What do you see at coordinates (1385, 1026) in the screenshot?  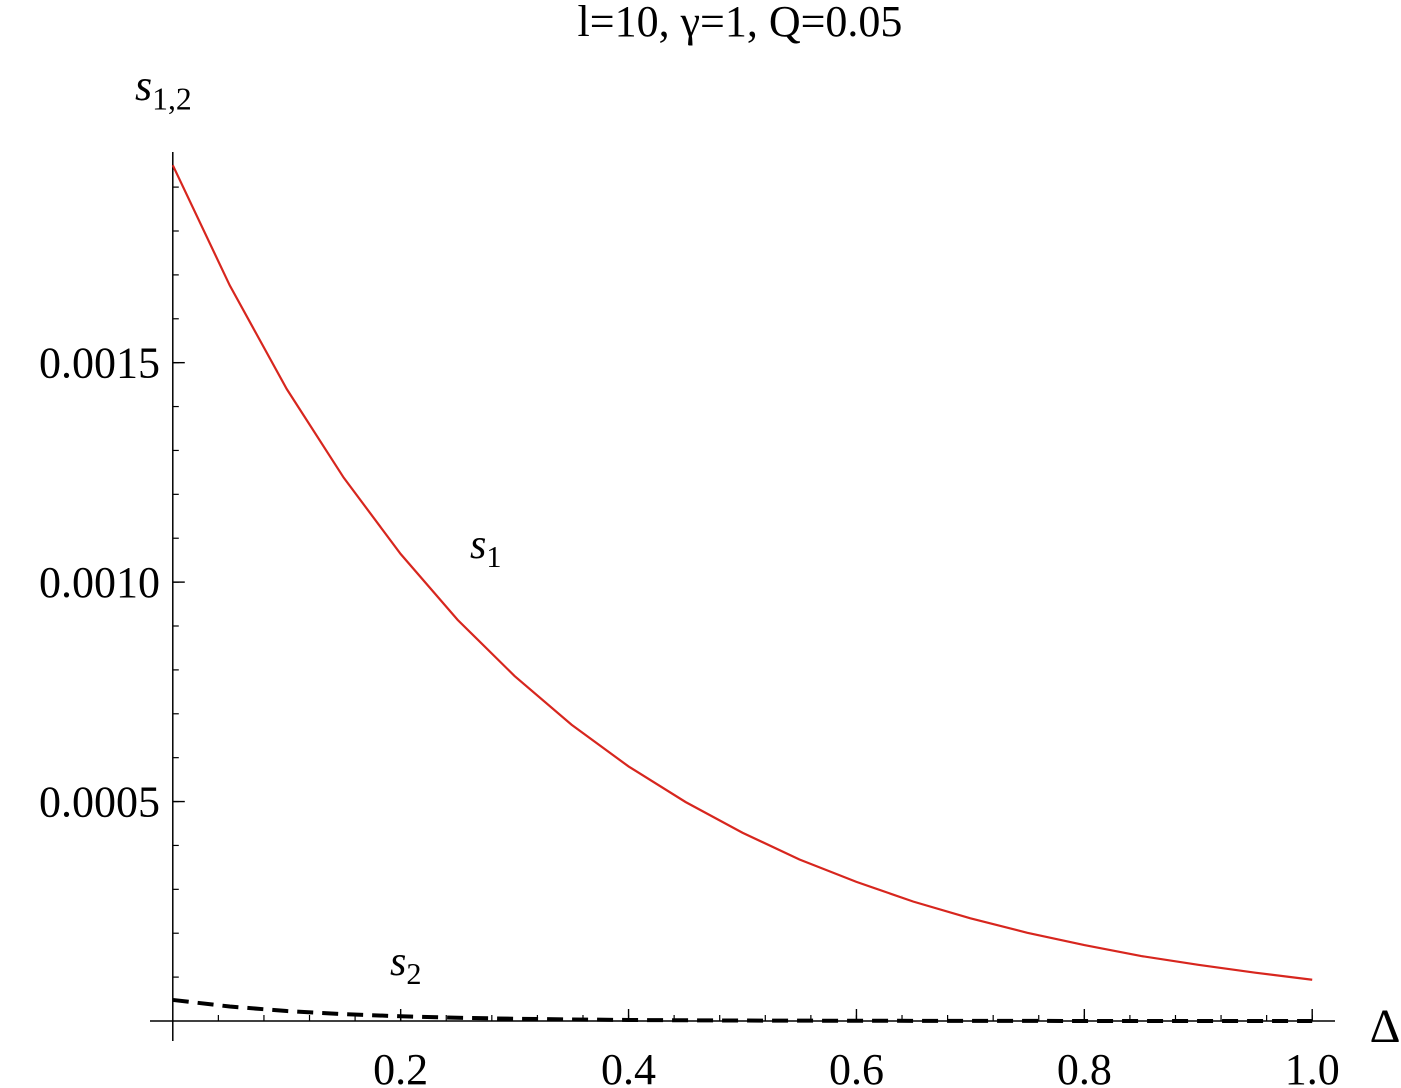 I see `x-axis-label: Δ` at bounding box center [1385, 1026].